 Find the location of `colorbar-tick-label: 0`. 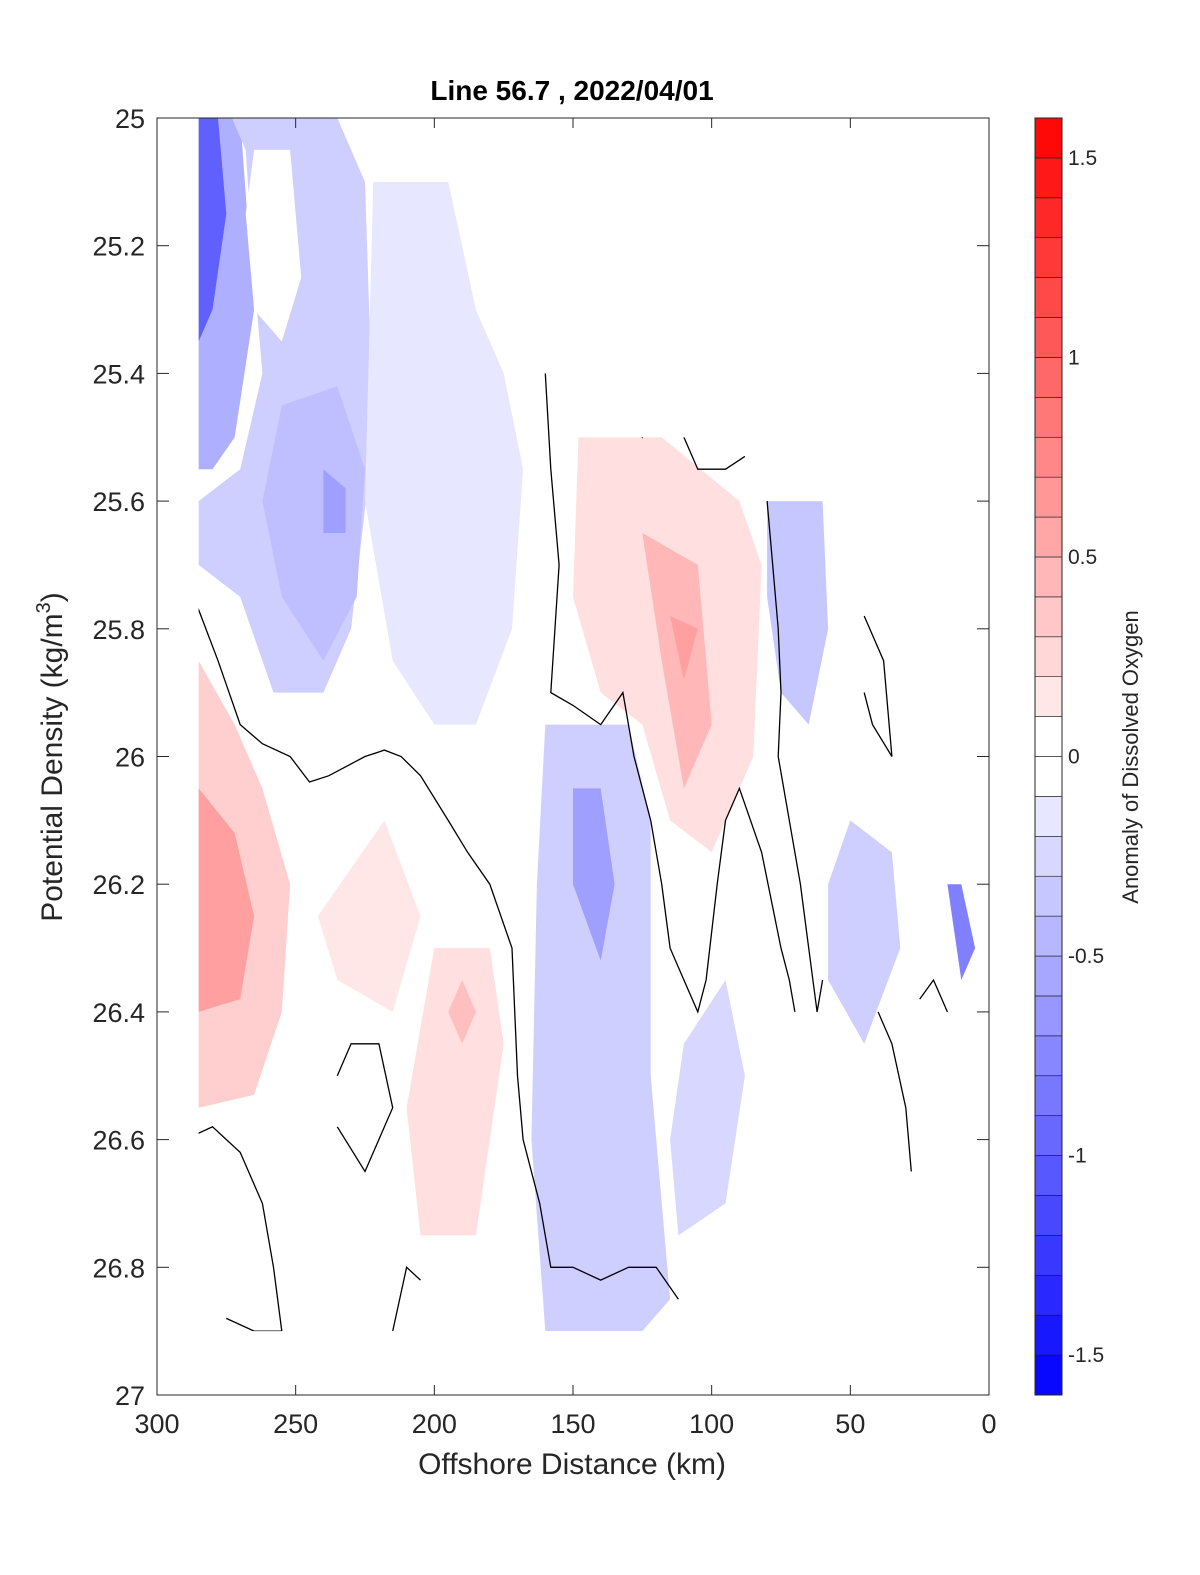

colorbar-tick-label: 0 is located at coordinates (1074, 757).